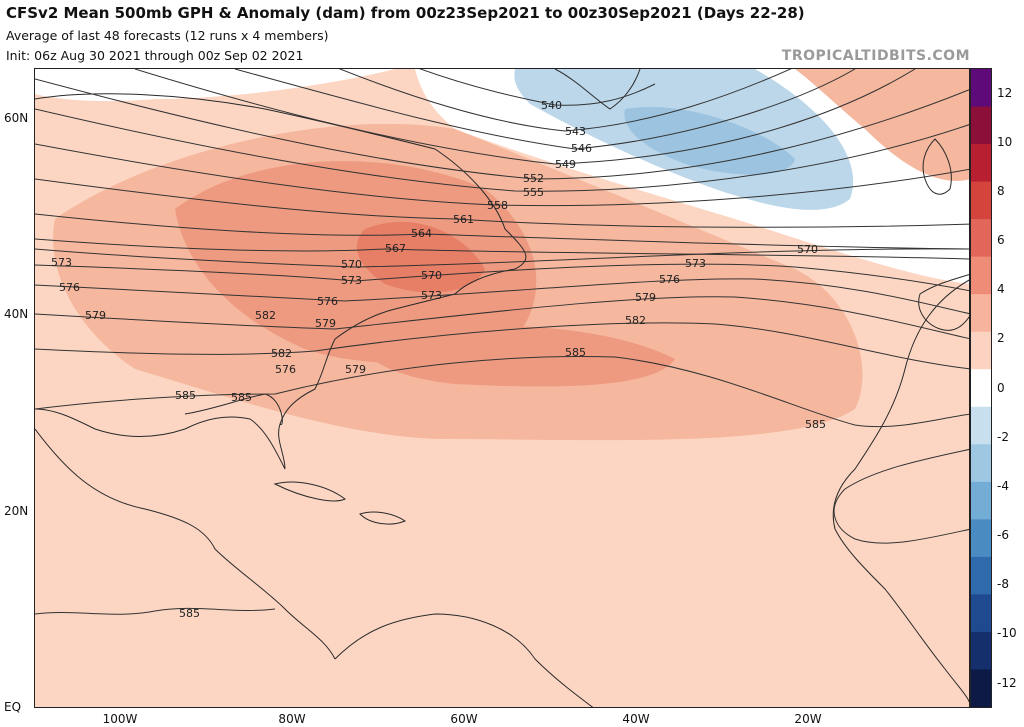 This screenshot has height=727, width=1024. Describe the element at coordinates (597, 89) in the screenshot. I see `greenland-coast` at that location.